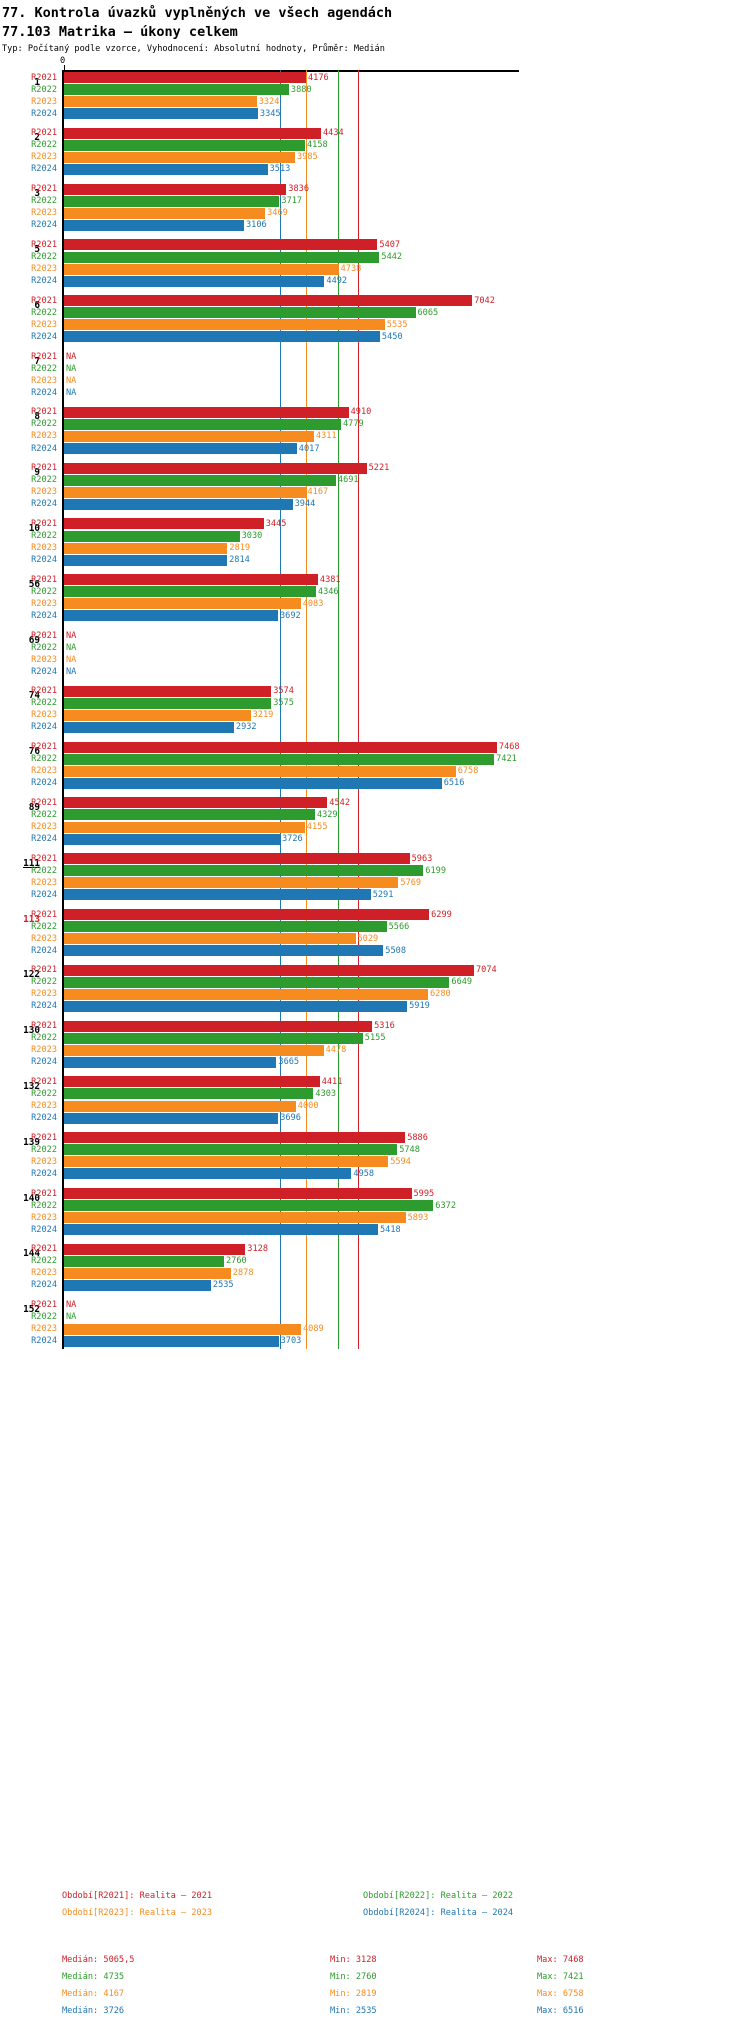 The height and width of the screenshot is (2036, 750). I want to click on bar-na-label: NA, so click(71, 380).